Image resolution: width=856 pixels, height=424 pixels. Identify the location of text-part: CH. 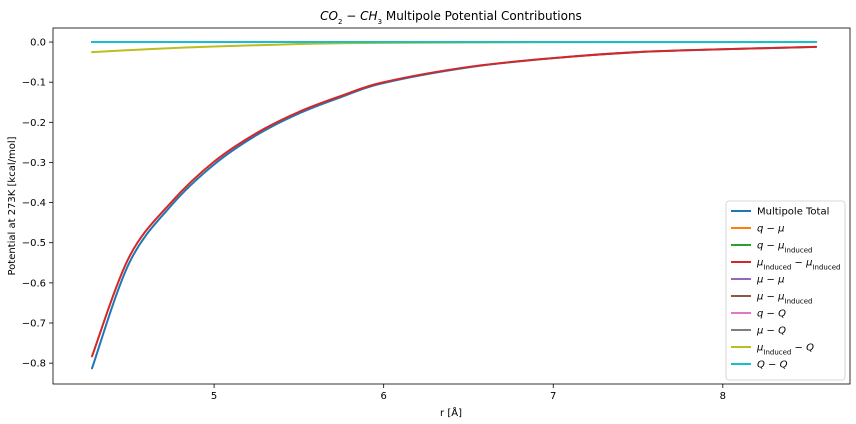
(368, 16).